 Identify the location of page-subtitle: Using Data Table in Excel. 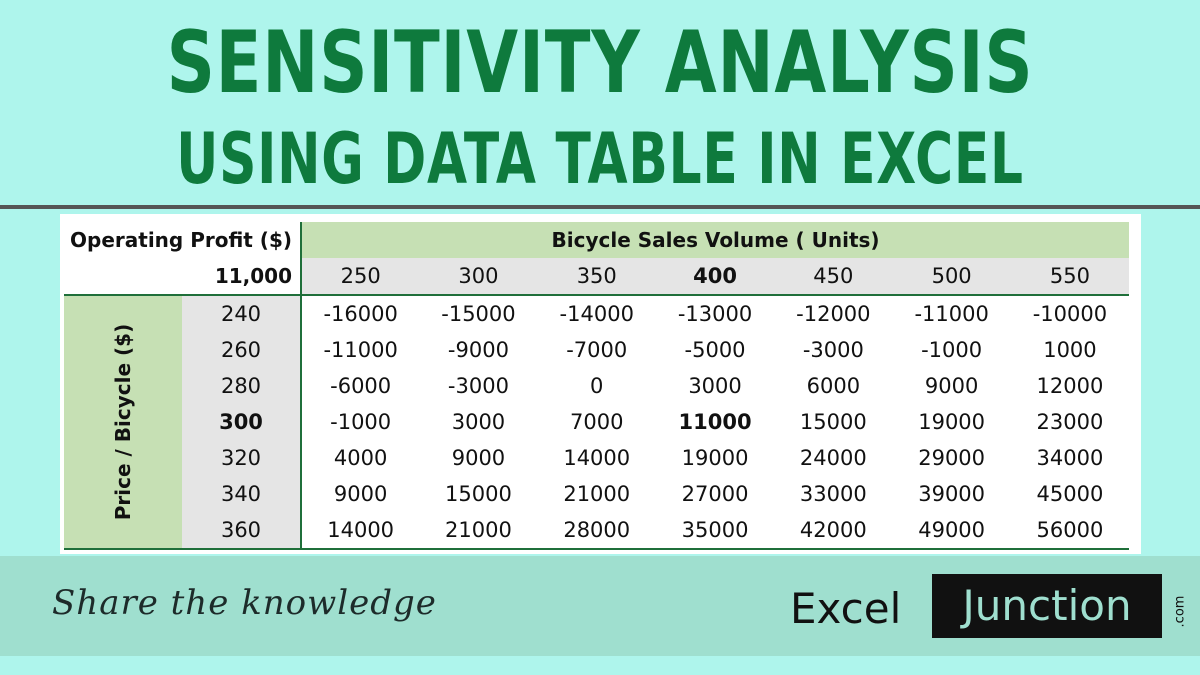
(600, 159).